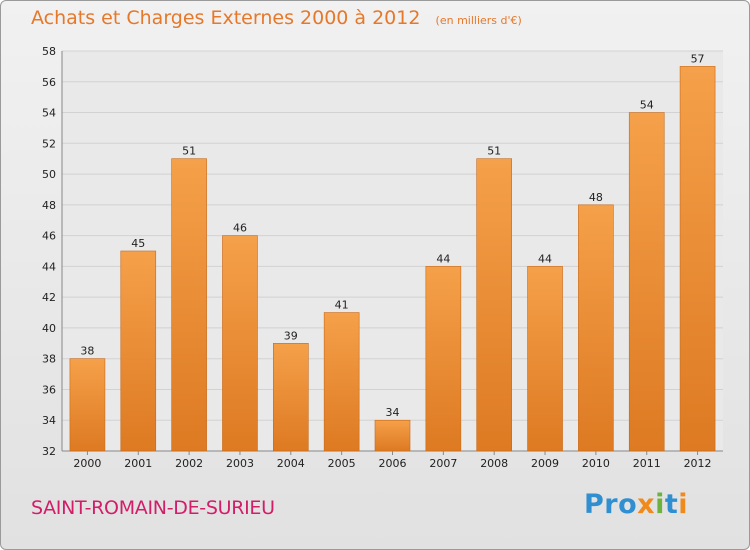 This screenshot has width=750, height=550. I want to click on logo-part: t, so click(671, 504).